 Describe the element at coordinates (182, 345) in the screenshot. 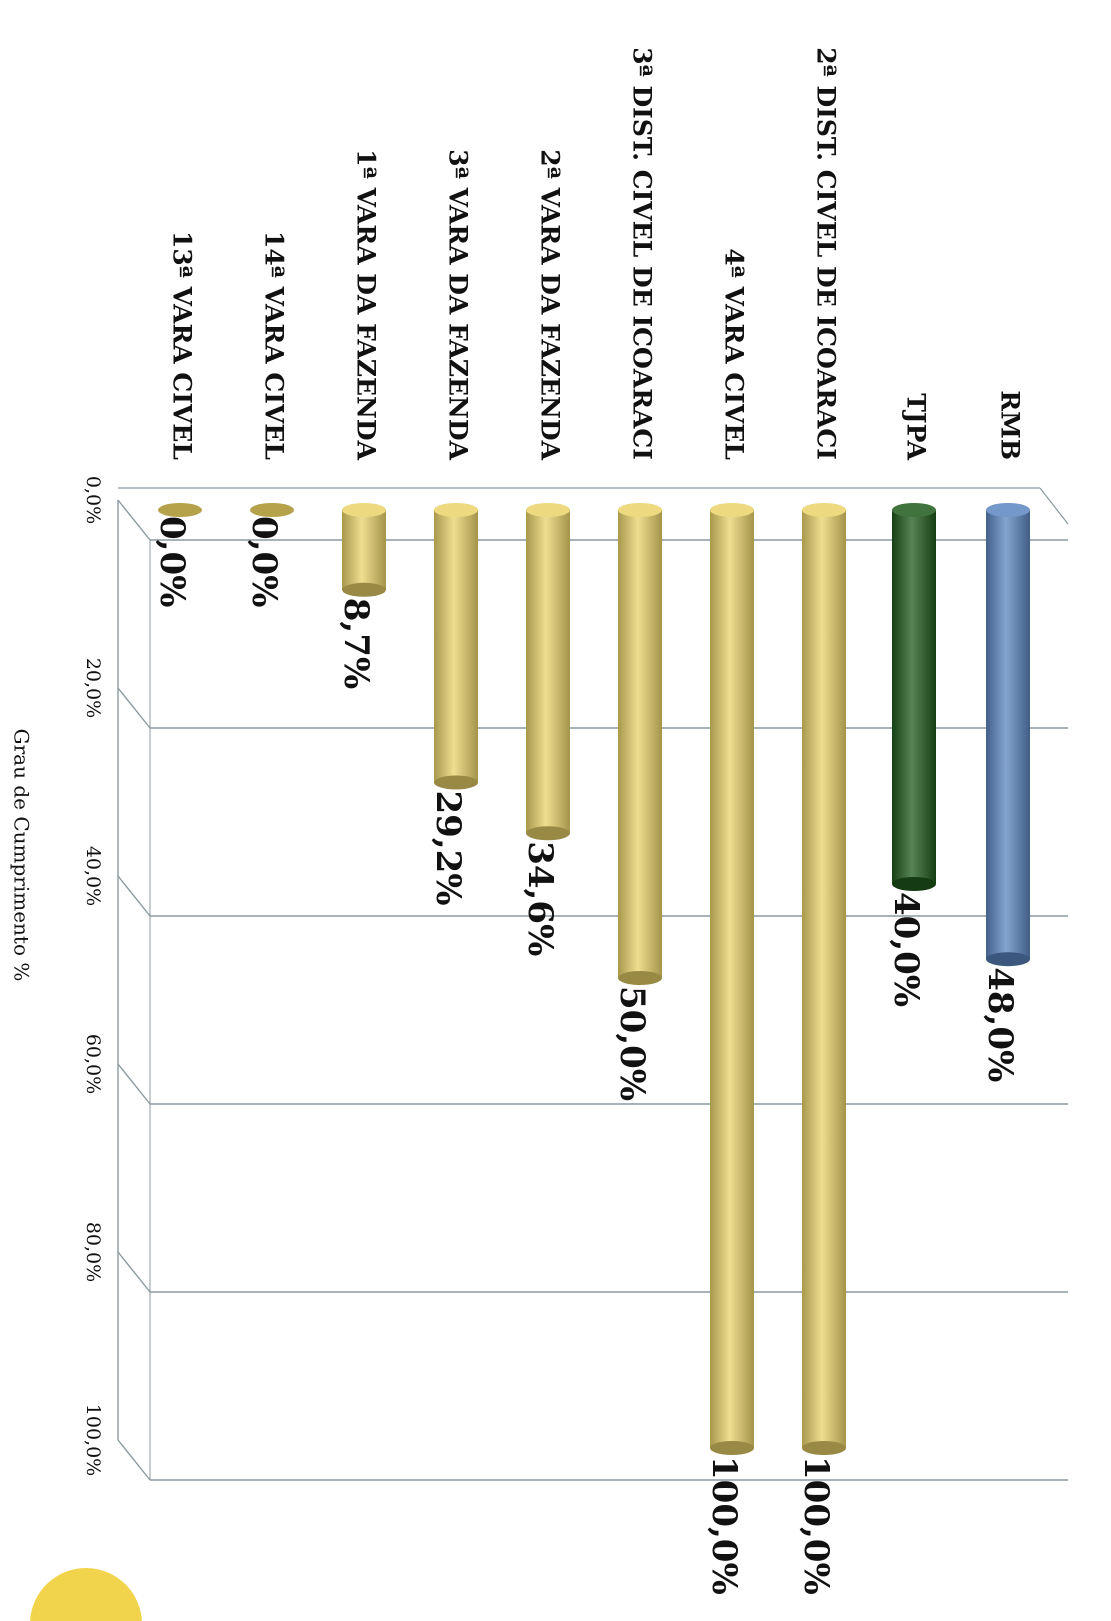

I see `category-label: 13ª VARA CIVEL` at that location.